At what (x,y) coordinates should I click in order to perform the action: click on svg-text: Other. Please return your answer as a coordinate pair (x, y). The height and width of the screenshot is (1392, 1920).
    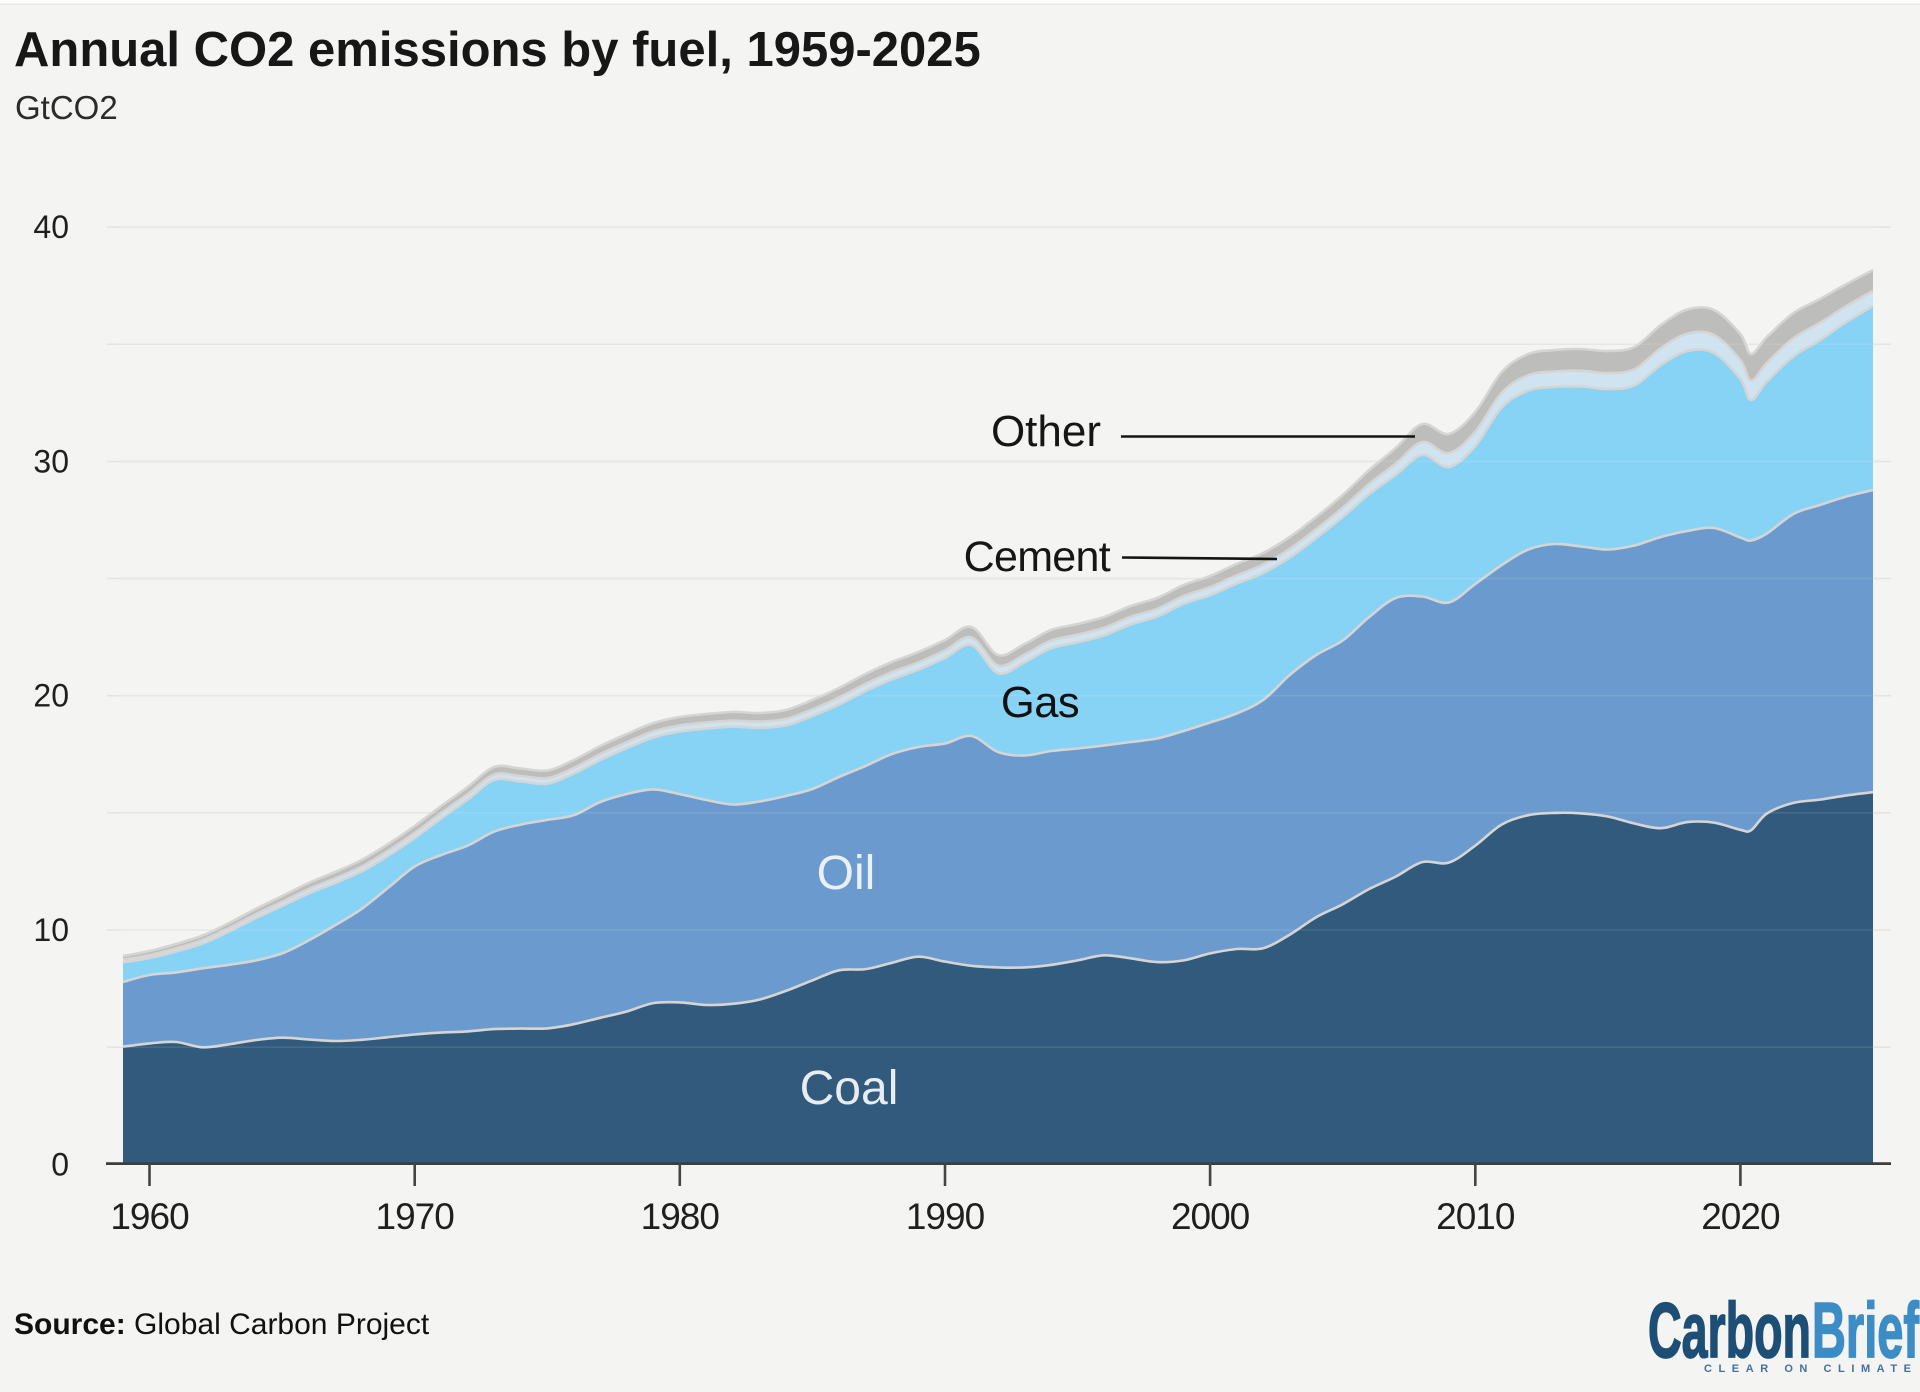
    Looking at the image, I should click on (1046, 431).